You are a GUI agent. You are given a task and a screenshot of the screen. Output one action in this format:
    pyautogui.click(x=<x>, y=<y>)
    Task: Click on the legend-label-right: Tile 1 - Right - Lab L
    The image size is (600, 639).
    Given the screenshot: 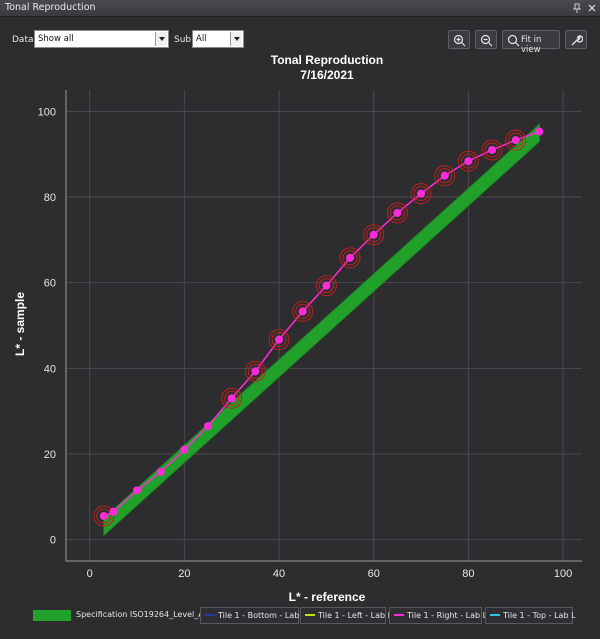 What is the action you would take?
    pyautogui.click(x=447, y=615)
    